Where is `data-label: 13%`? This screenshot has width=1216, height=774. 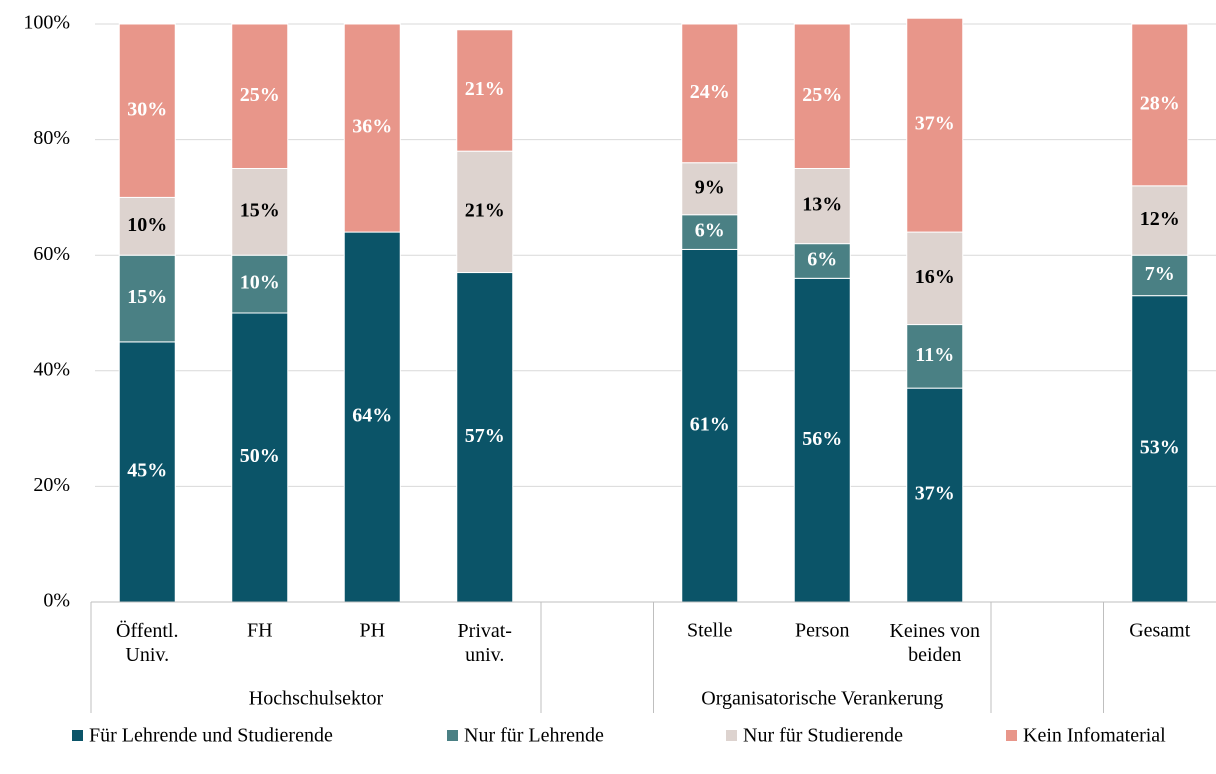 data-label: 13% is located at coordinates (822, 205).